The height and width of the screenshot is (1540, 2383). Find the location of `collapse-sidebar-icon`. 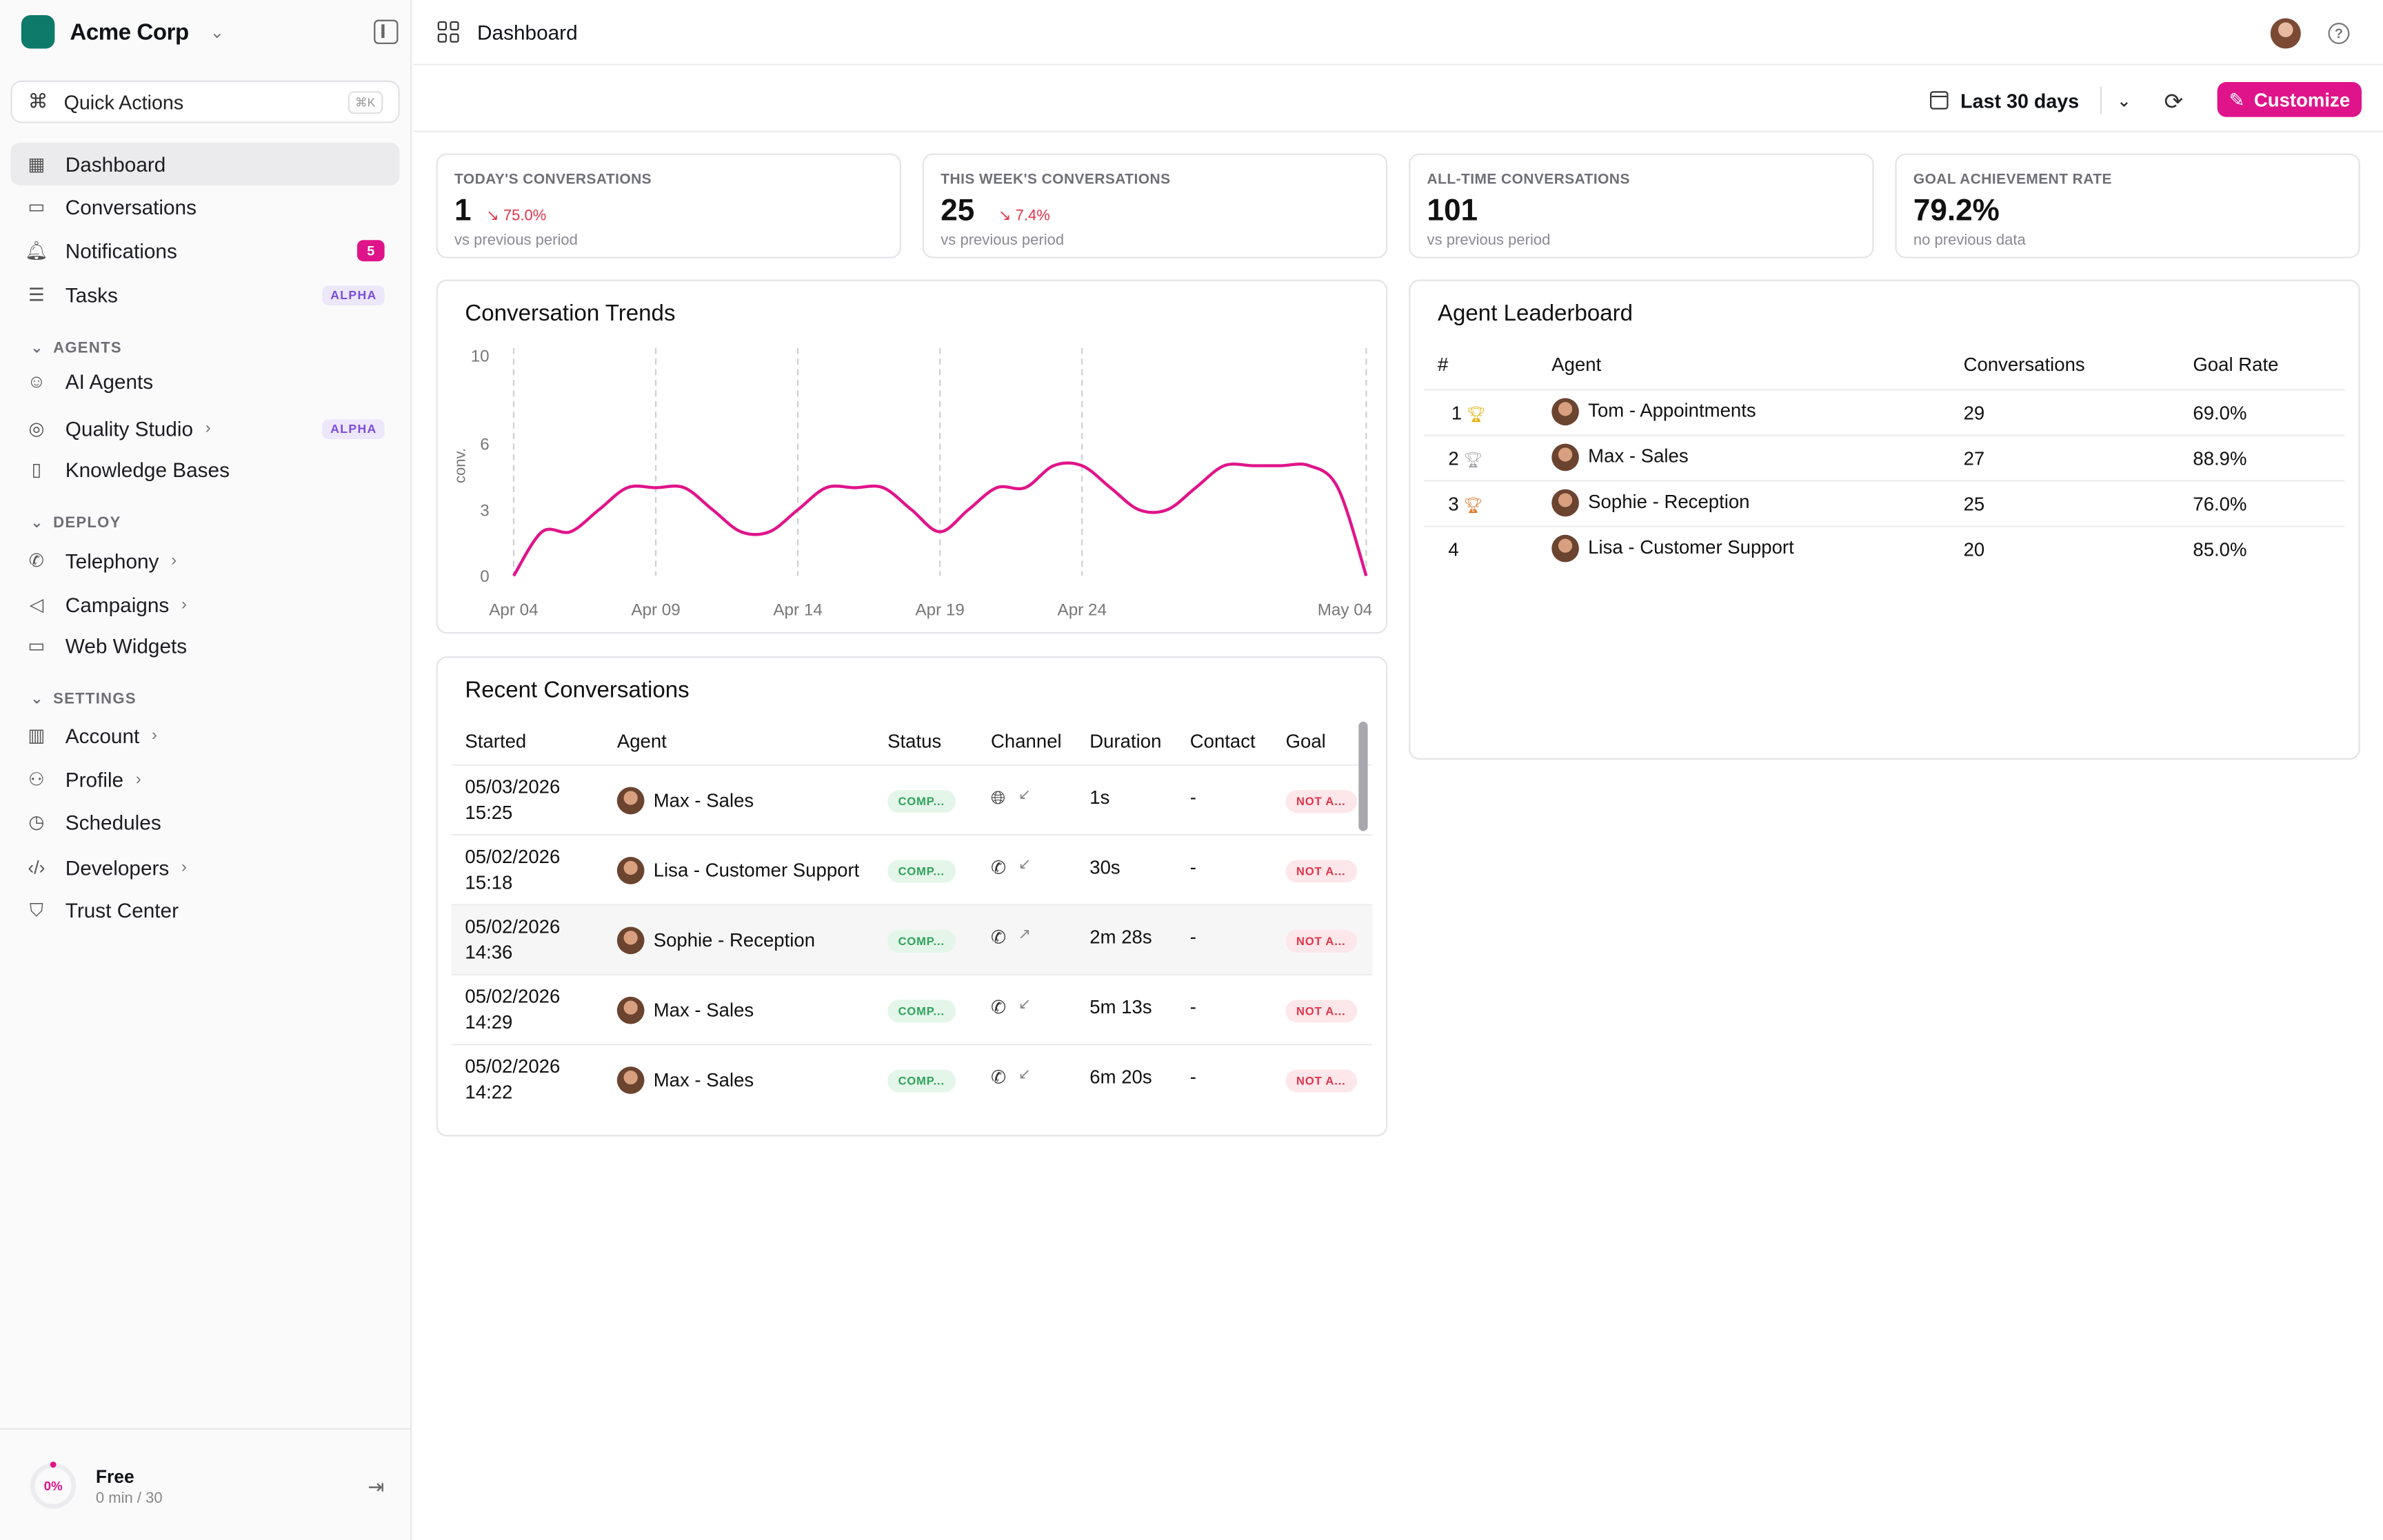

collapse-sidebar-icon is located at coordinates (386, 32).